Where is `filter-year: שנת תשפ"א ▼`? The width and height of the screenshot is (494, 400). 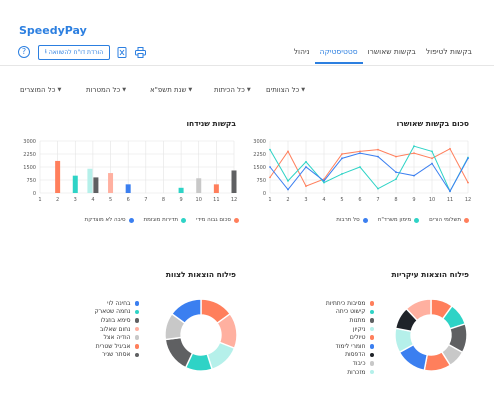
filter-year: שנת תשפ"א ▼ is located at coordinates (171, 90).